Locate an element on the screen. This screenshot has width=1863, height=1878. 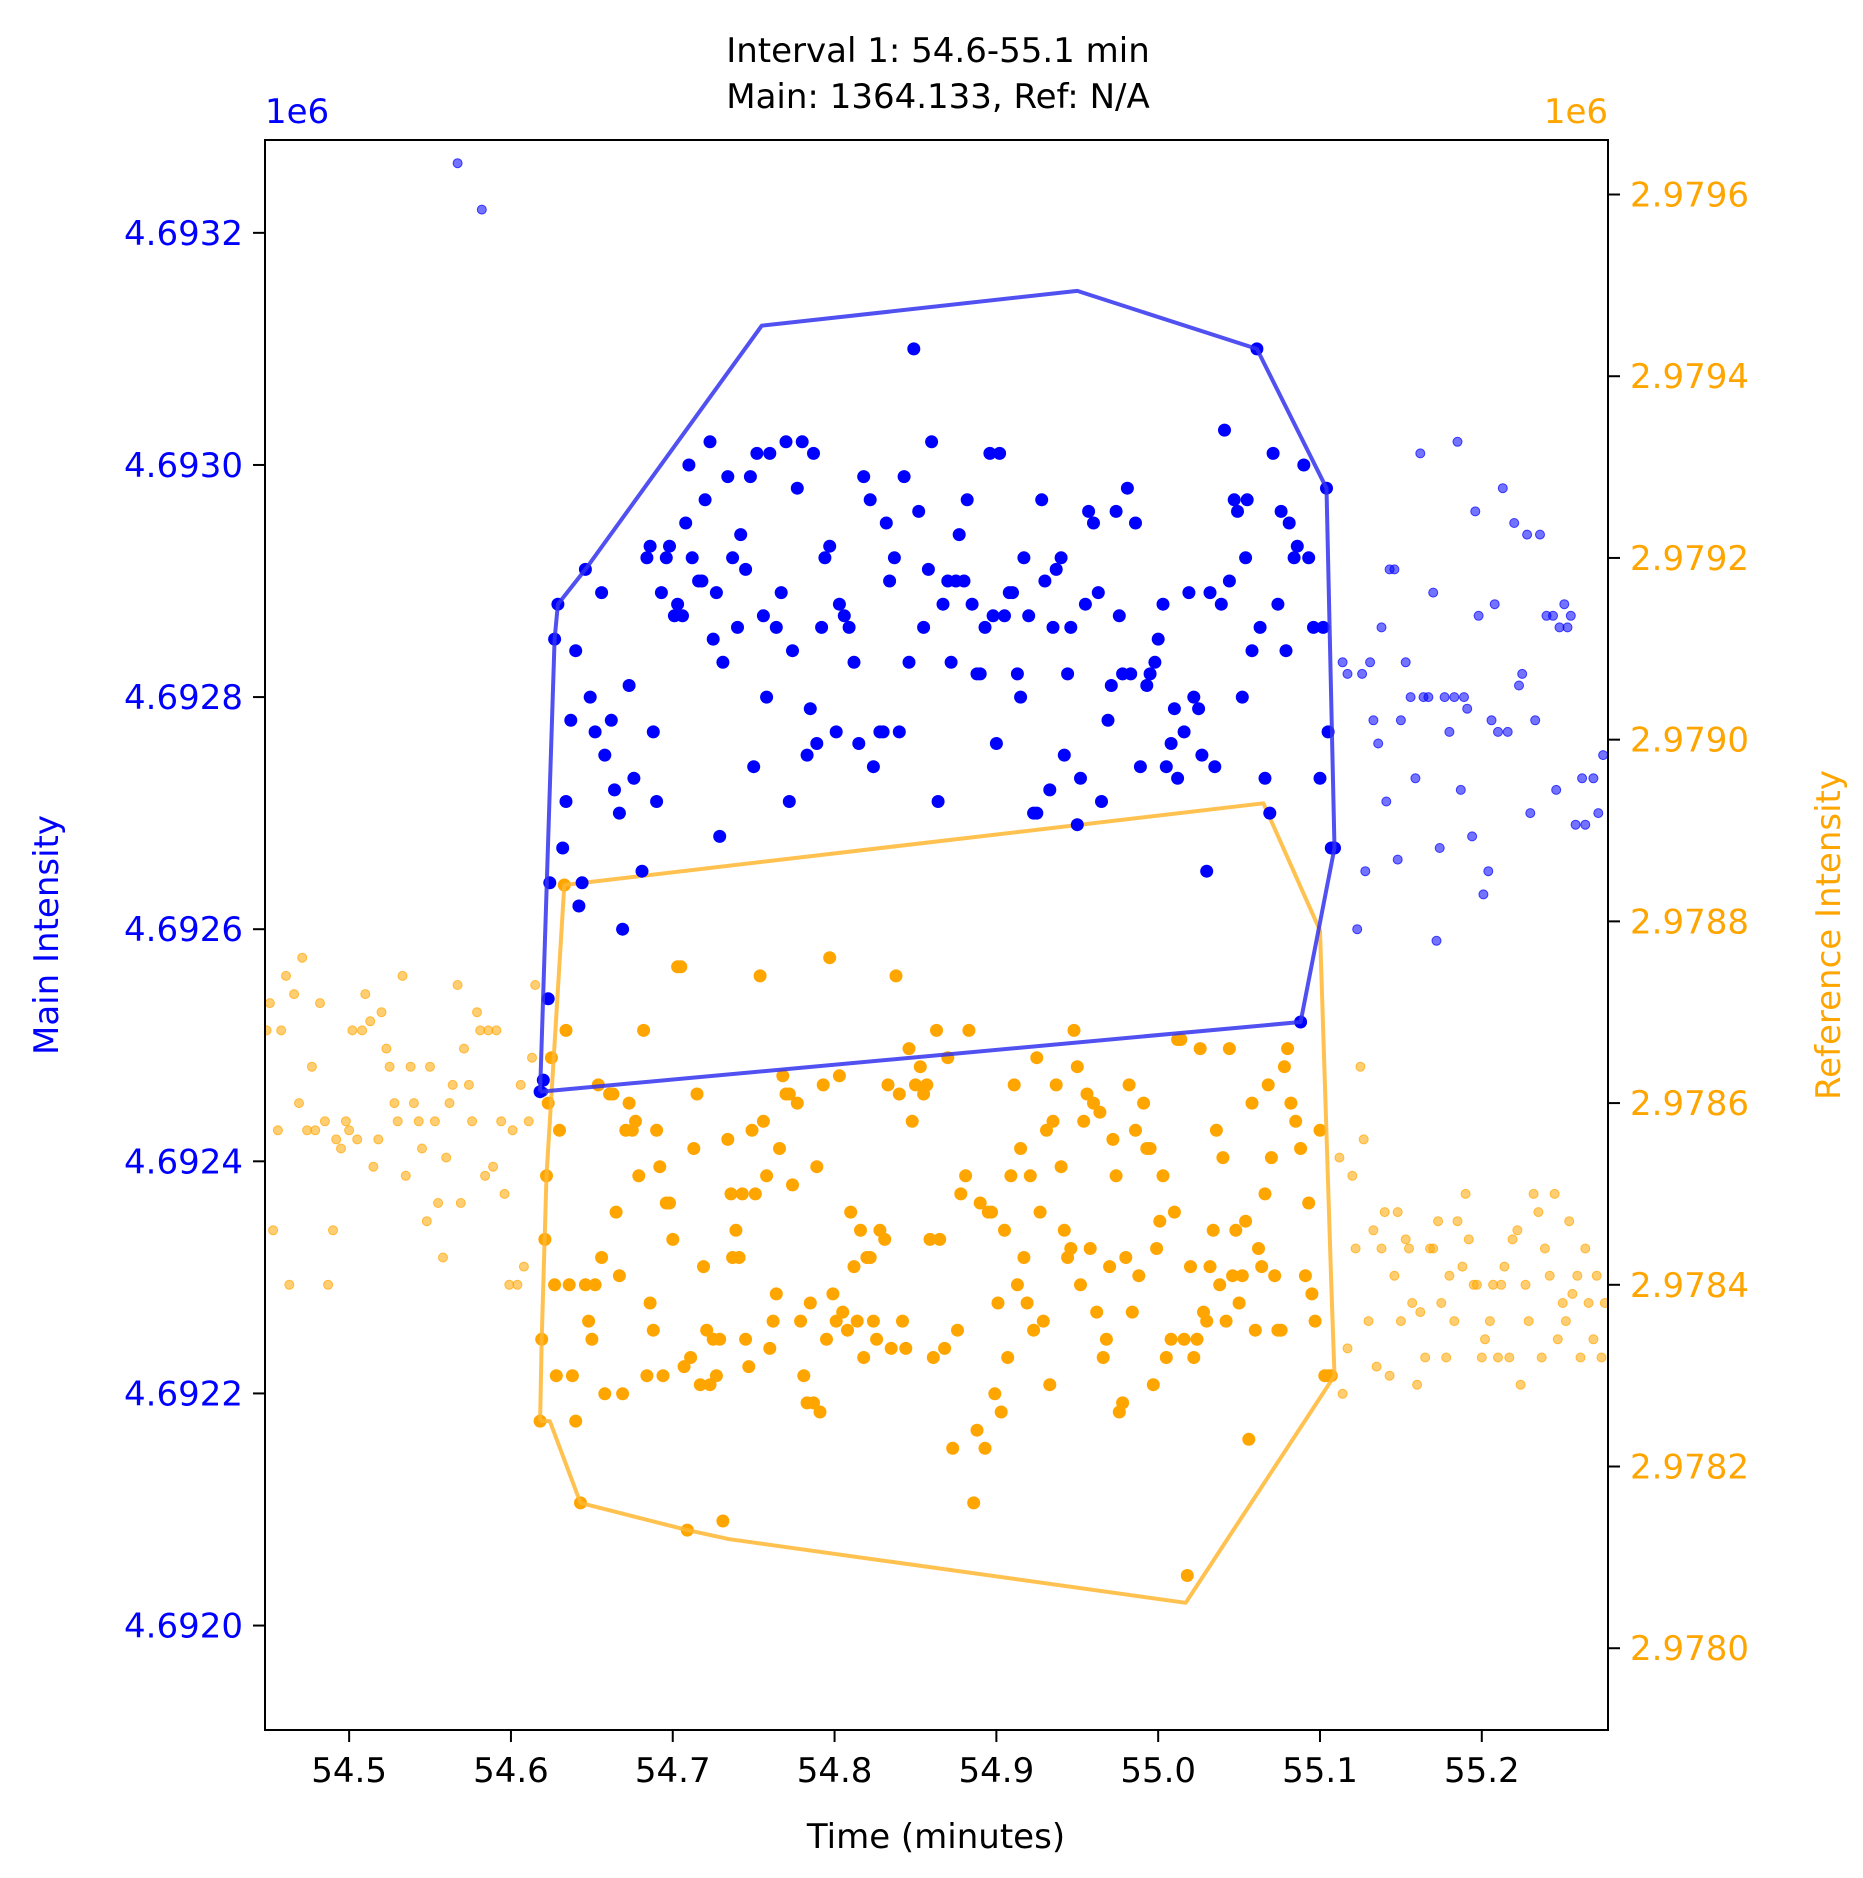
x-tick-label: 55.0 is located at coordinates (1158, 1771).